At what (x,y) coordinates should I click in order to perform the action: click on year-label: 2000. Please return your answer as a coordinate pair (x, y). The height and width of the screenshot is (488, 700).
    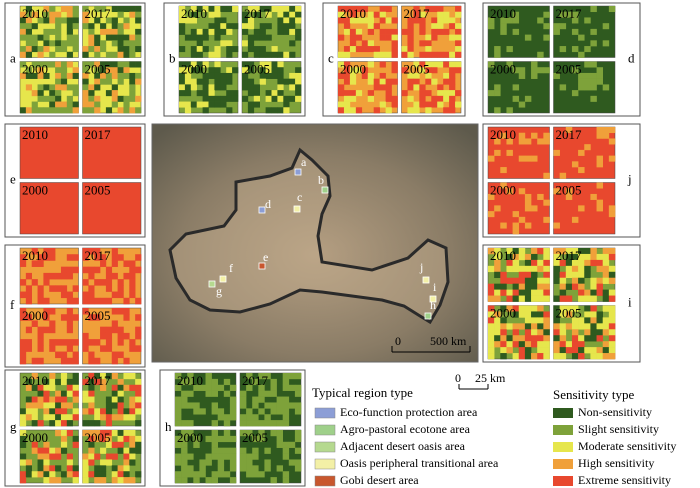
    Looking at the image, I should click on (503, 68).